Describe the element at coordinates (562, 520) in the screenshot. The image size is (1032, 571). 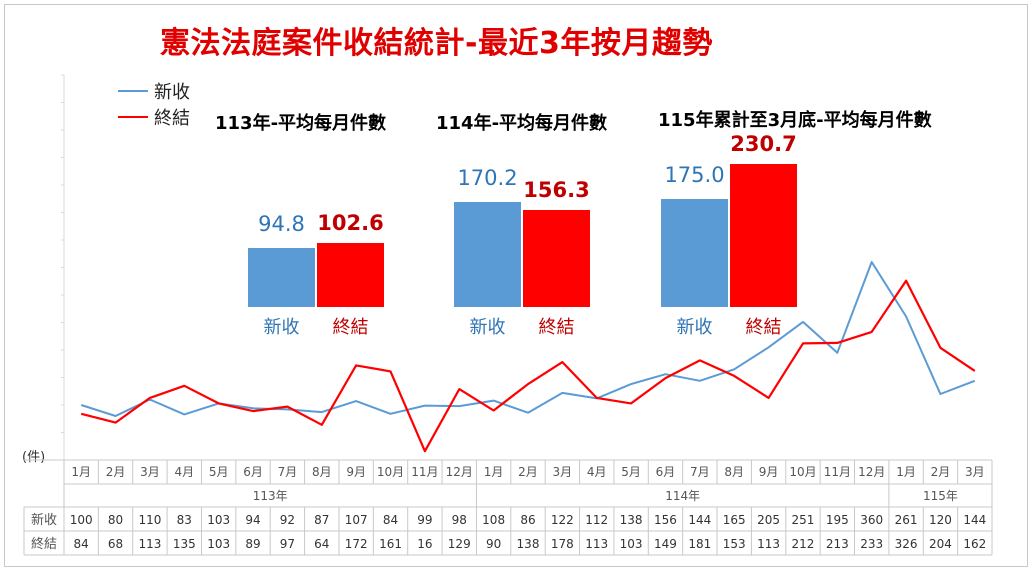
I see `table-cell: 122` at that location.